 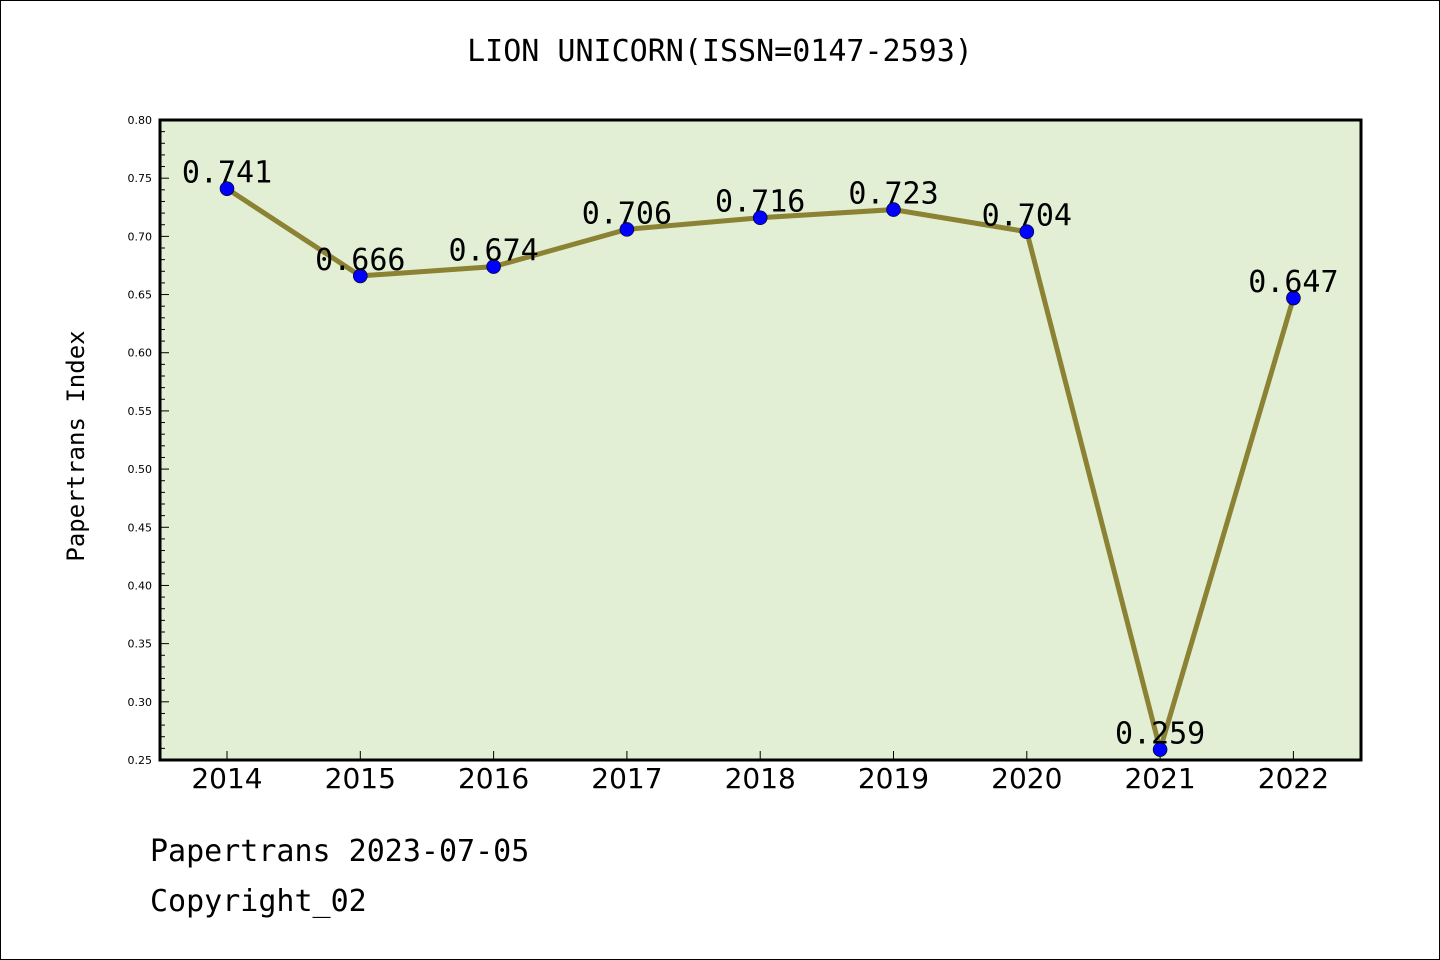 What do you see at coordinates (1027, 216) in the screenshot?
I see `data-label: 0.704` at bounding box center [1027, 216].